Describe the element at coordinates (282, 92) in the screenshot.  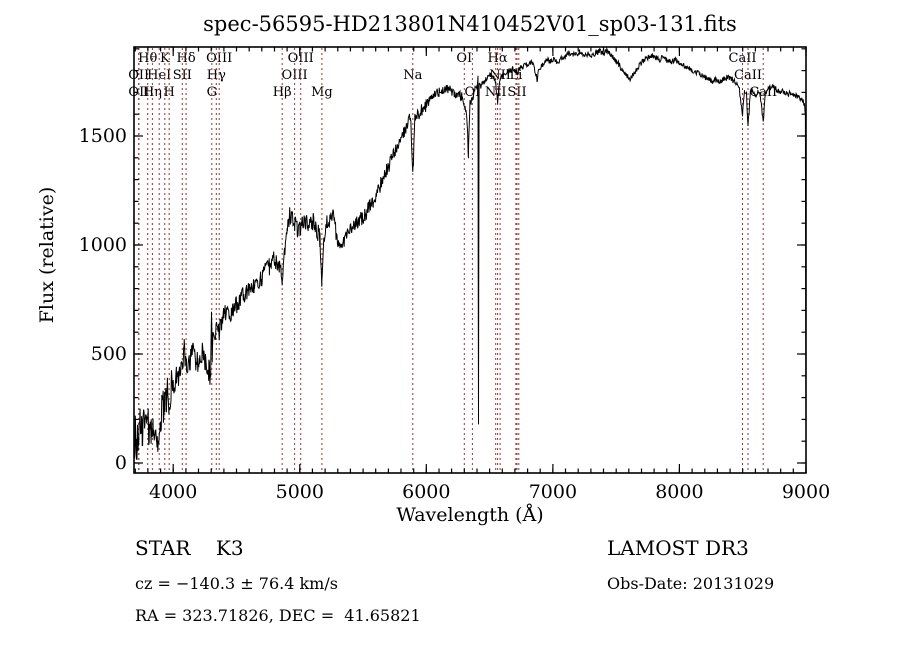
I see `line-label-Hβ: Hβ` at that location.